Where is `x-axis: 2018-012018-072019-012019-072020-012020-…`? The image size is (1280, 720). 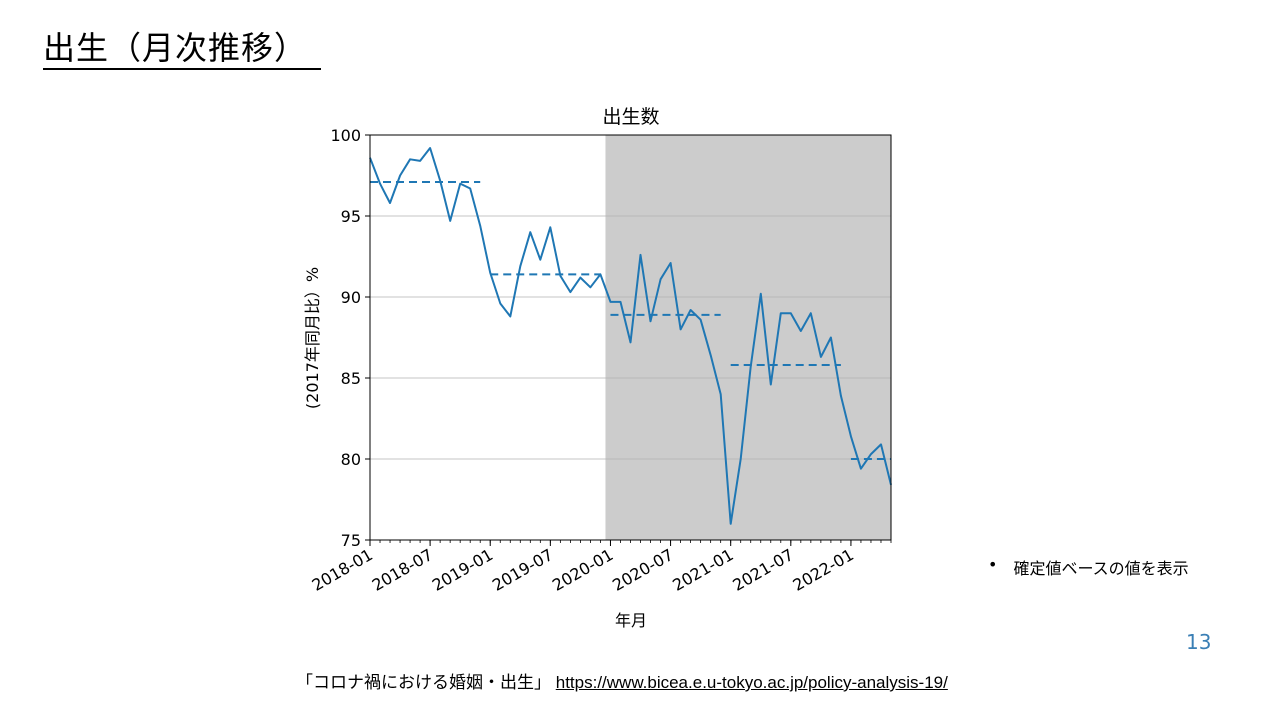 x-axis: 2018-012018-072019-012019-072020-012020-… is located at coordinates (600, 567).